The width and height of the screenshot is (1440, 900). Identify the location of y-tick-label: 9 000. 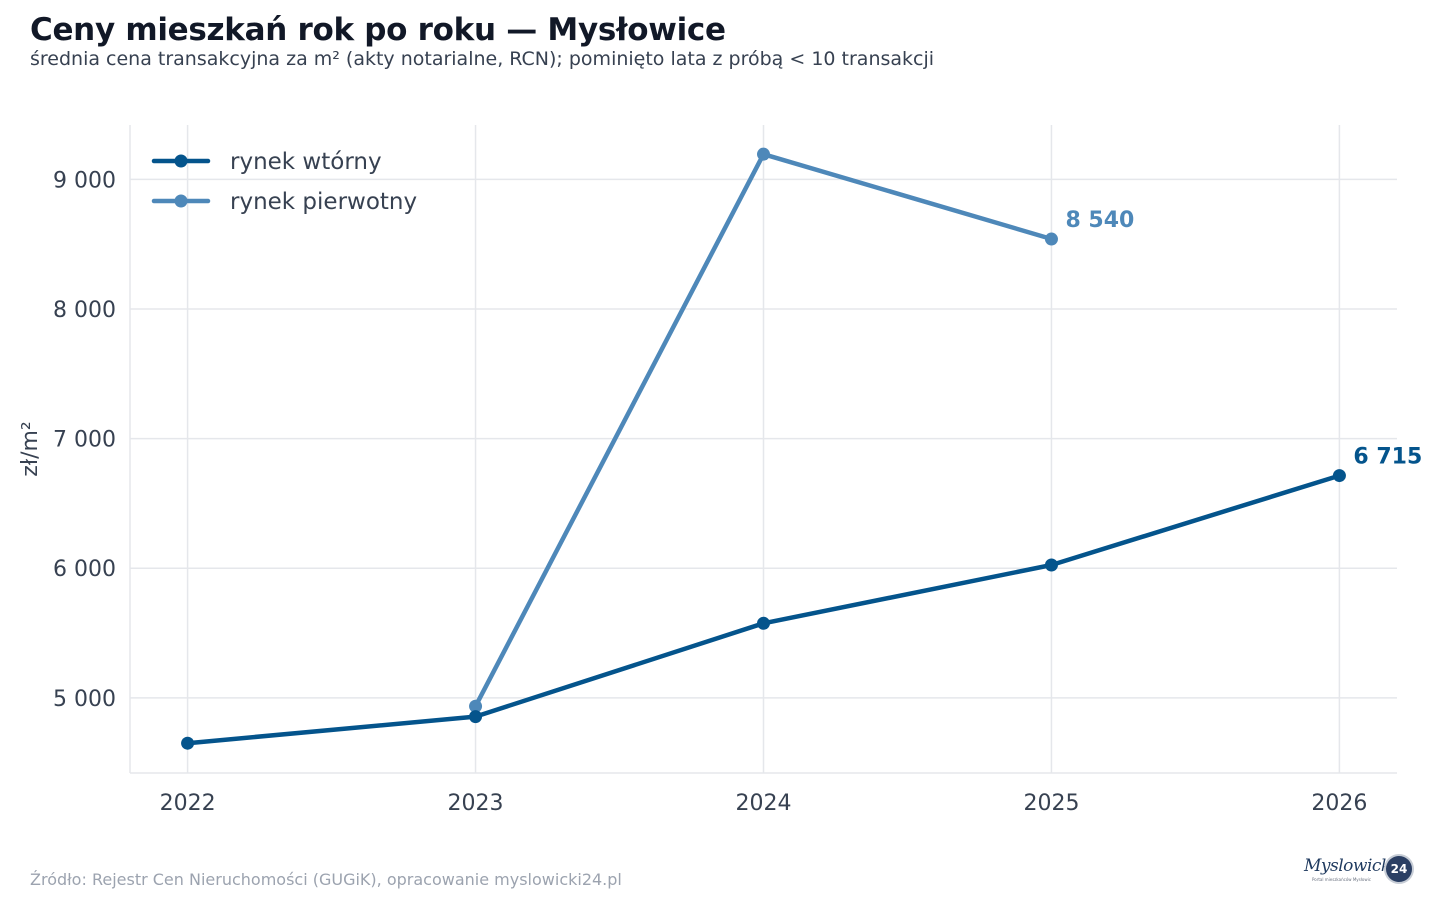
(84, 180).